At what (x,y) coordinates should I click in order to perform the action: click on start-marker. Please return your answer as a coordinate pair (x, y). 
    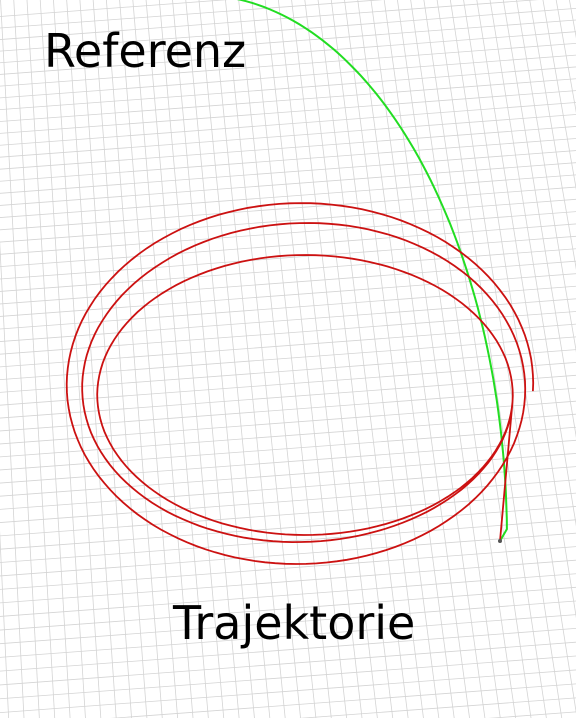
    Looking at the image, I should click on (500, 541).